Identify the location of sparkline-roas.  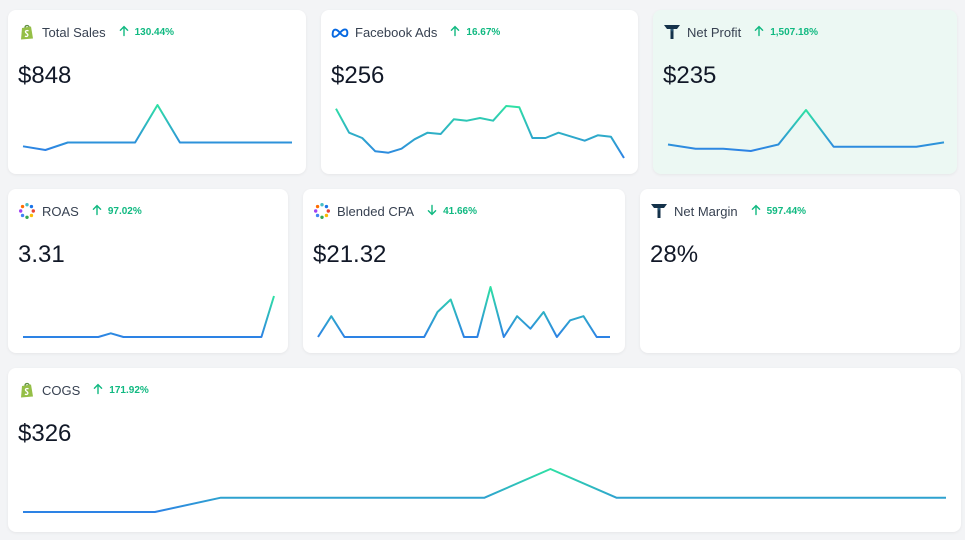
(149, 316).